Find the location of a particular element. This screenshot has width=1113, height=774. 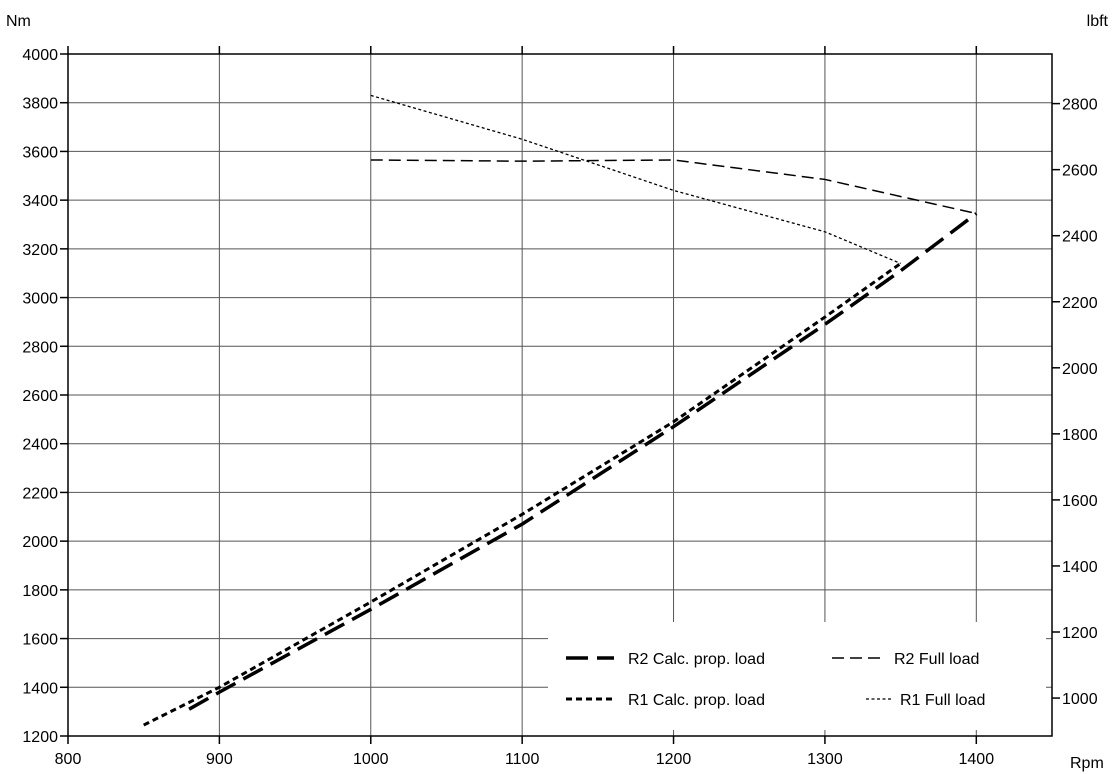

y2-tick-label: 2200 is located at coordinates (1080, 303).